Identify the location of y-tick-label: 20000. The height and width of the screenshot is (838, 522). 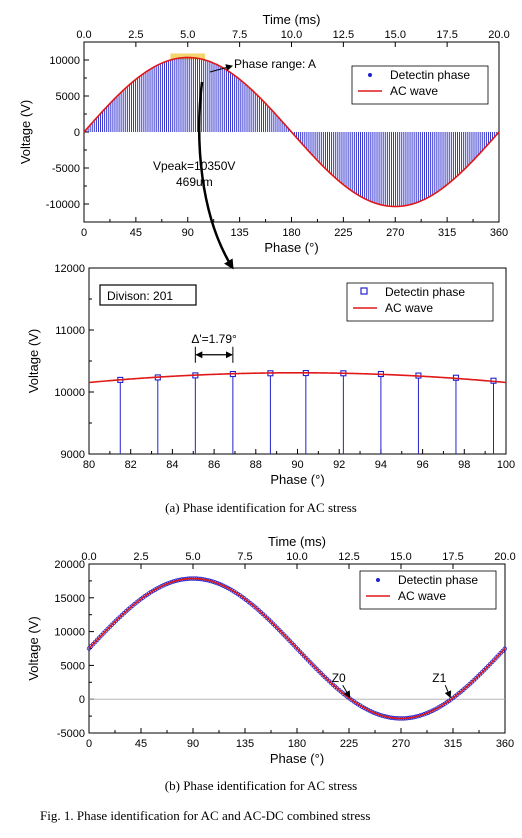
(69, 565).